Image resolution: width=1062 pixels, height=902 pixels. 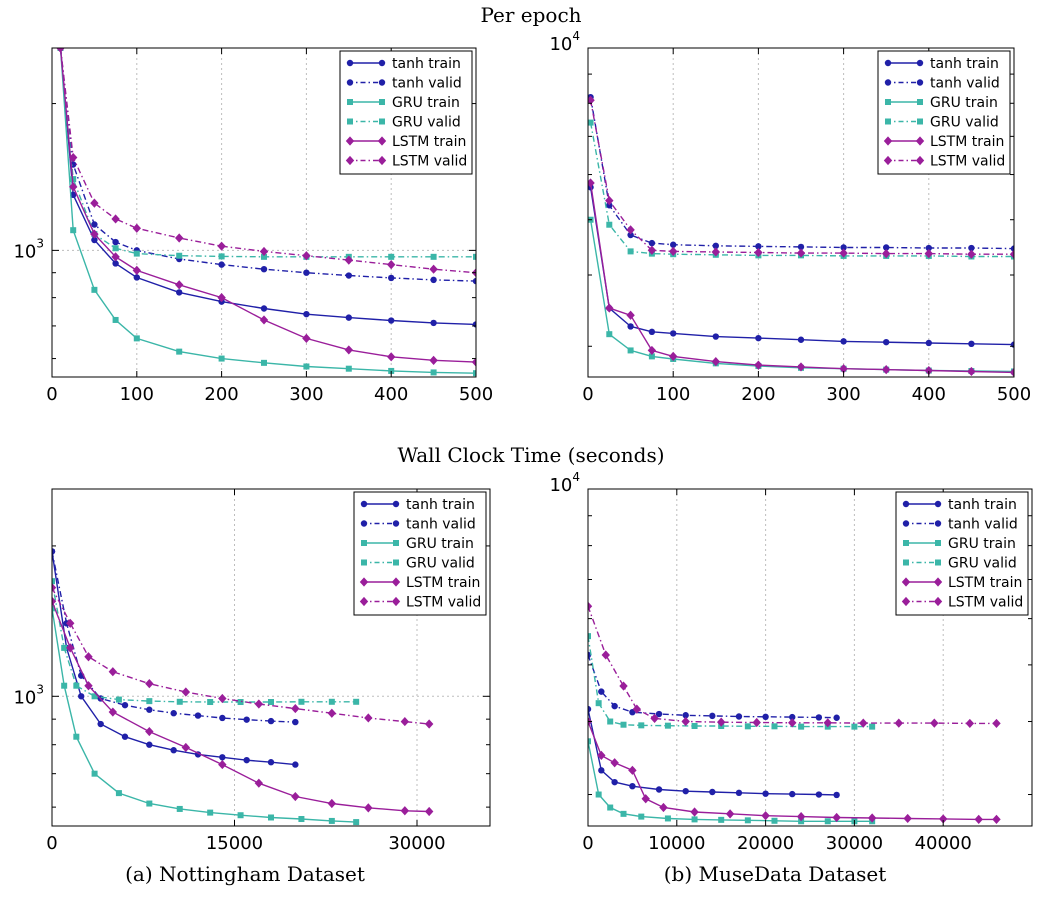 What do you see at coordinates (564, 42) in the screenshot?
I see `y-tick-label: 104` at bounding box center [564, 42].